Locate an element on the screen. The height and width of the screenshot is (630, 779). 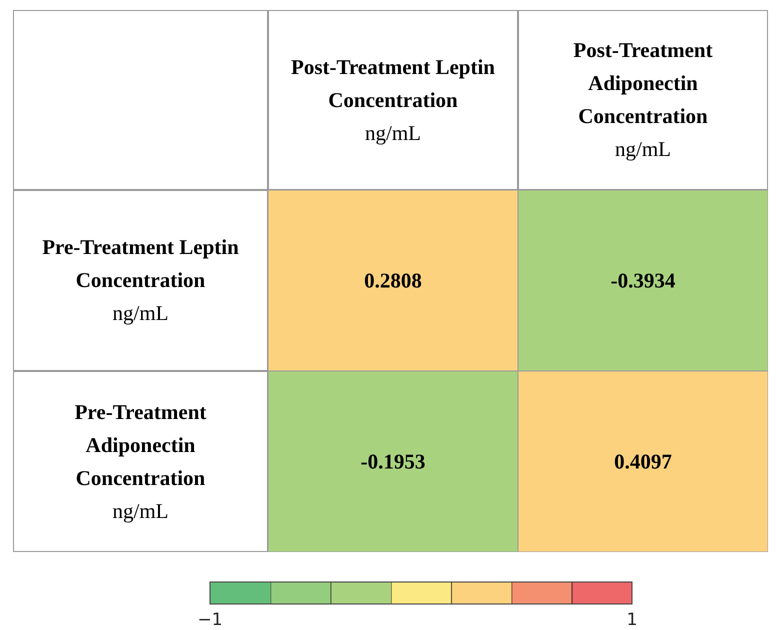
data-label: -0.1953 is located at coordinates (393, 462).